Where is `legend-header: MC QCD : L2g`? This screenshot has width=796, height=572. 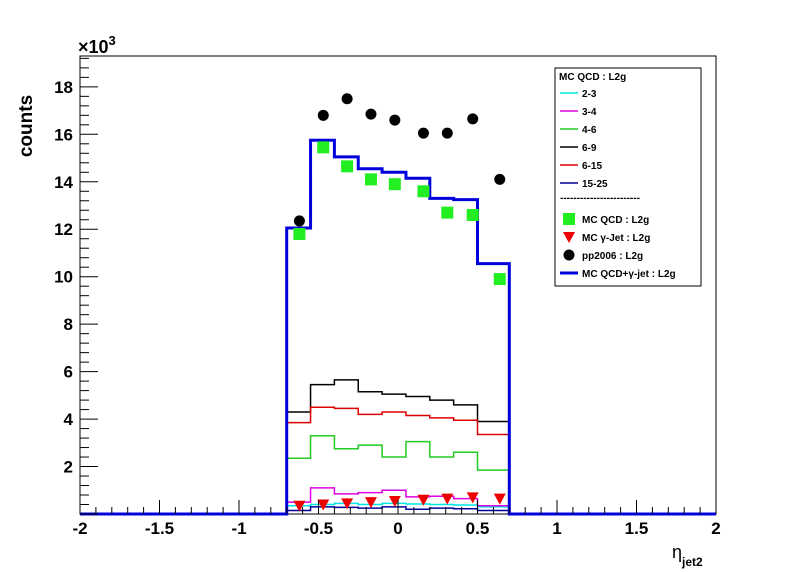 legend-header: MC QCD : L2g is located at coordinates (592, 77).